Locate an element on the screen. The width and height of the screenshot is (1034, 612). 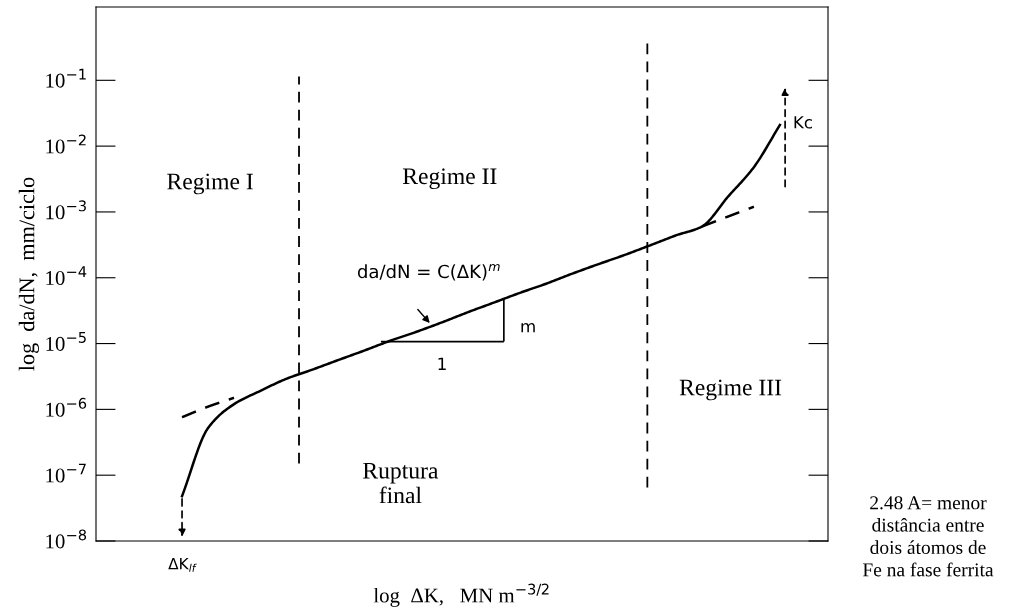
y-tick-label: 10$^{−2}$ is located at coordinates (66, 144).